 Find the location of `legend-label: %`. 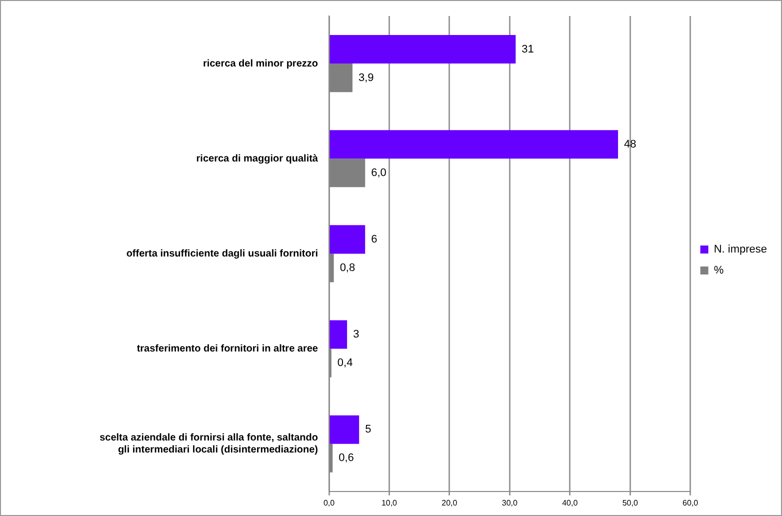

legend-label: % is located at coordinates (719, 270).